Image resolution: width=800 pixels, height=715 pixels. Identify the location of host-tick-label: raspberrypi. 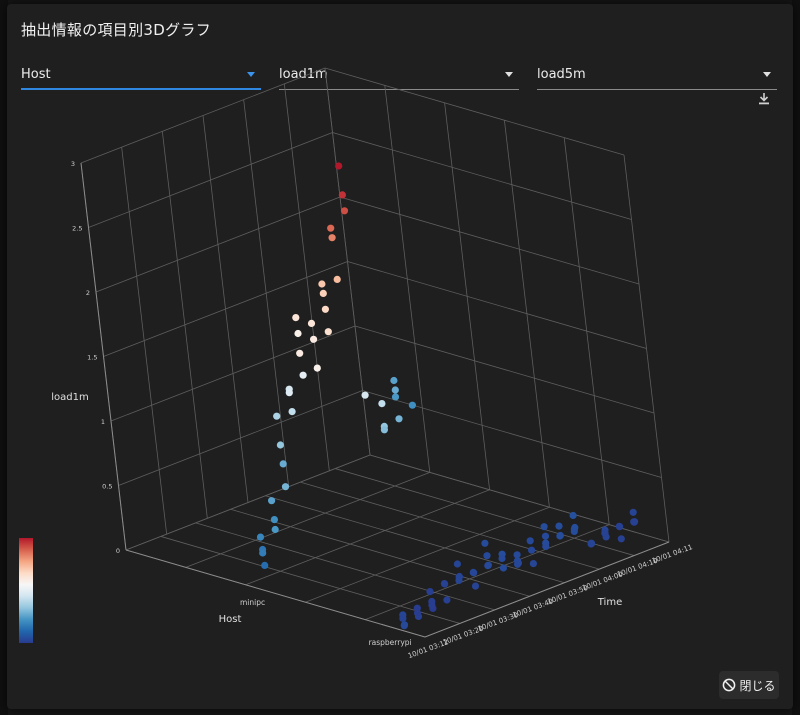
(390, 642).